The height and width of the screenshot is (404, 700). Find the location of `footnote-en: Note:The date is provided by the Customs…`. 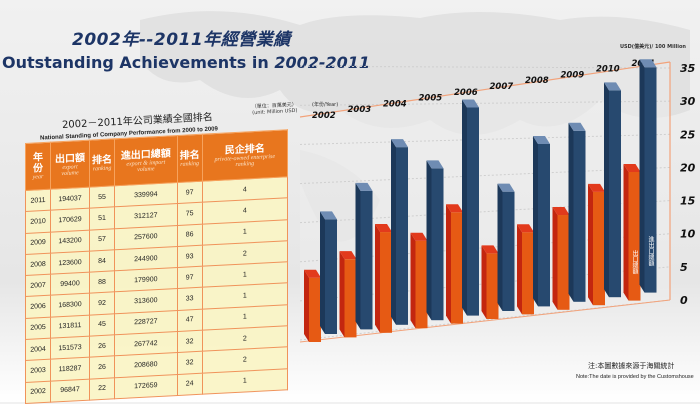

footnote-en: Note:The date is provided by the Customs… is located at coordinates (635, 377).